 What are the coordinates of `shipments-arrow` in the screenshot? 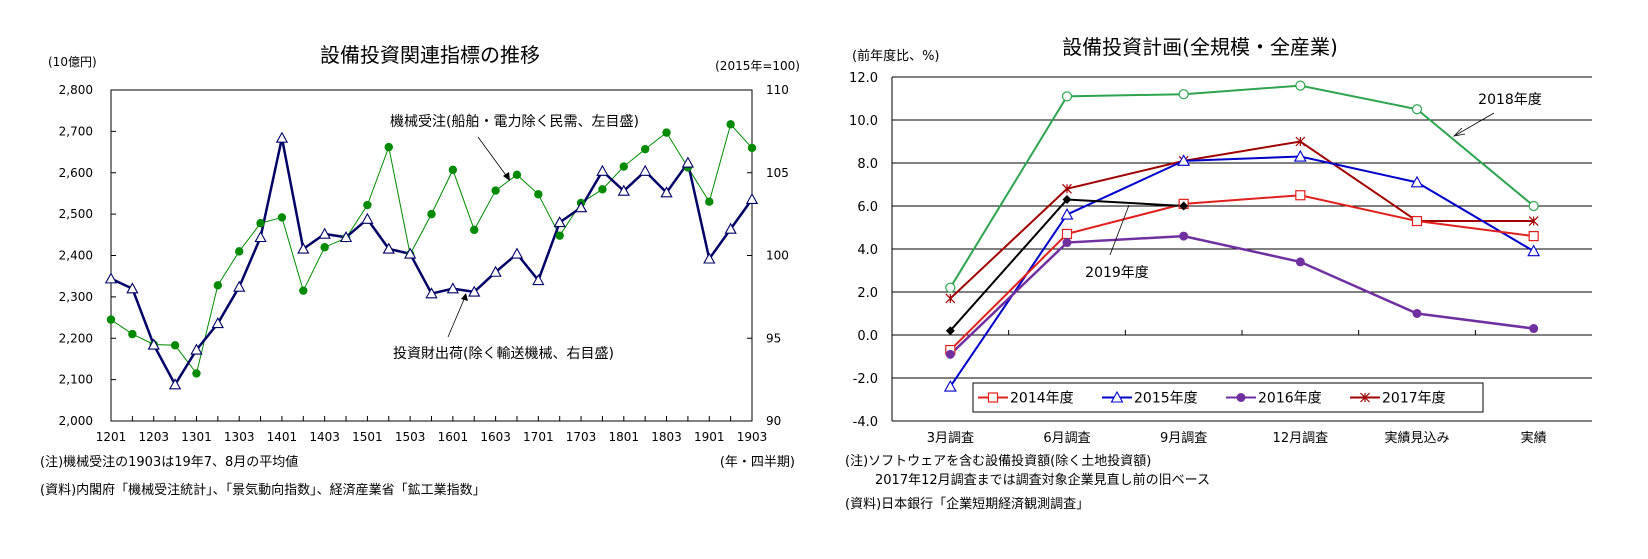 It's located at (456, 317).